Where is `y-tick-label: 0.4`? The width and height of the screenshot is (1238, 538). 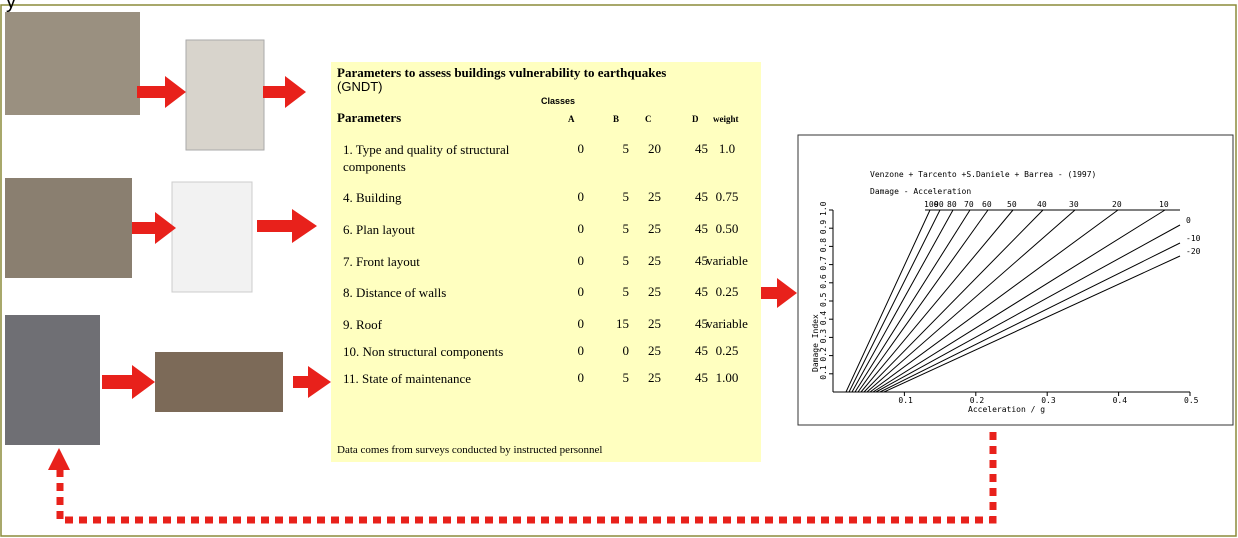
y-tick-label: 0.4 is located at coordinates (823, 318).